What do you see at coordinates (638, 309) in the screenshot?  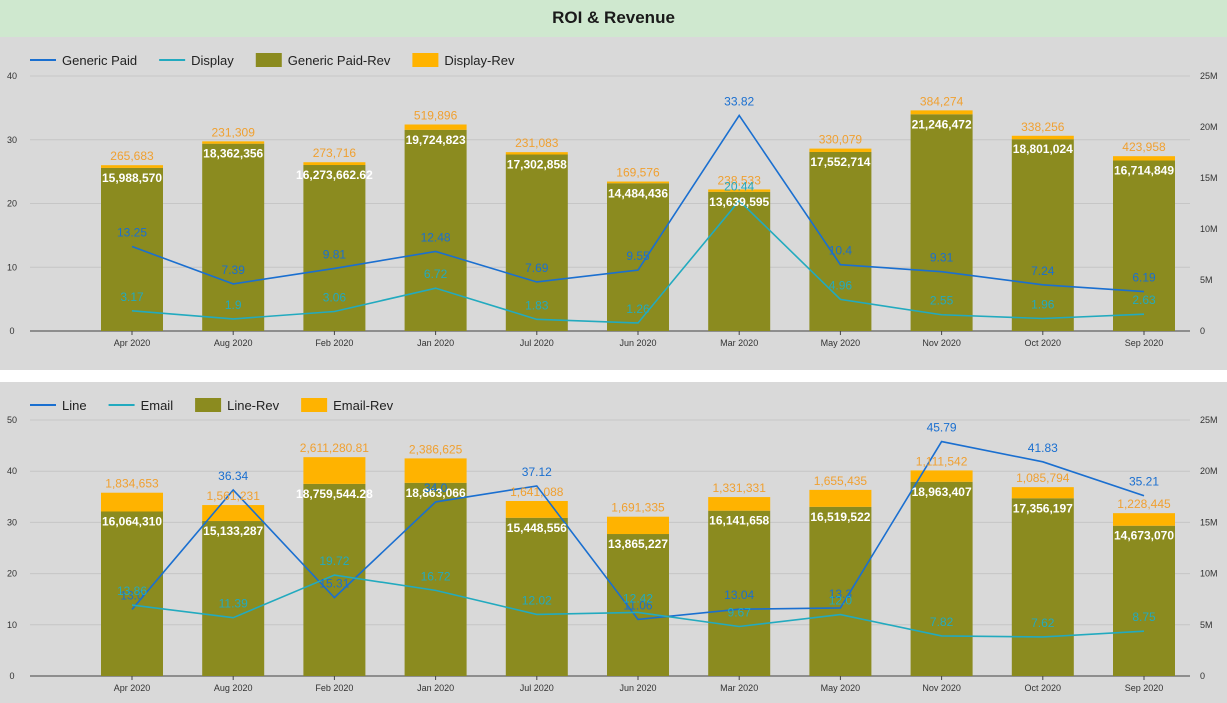 I see `line-data-label: 1.26` at bounding box center [638, 309].